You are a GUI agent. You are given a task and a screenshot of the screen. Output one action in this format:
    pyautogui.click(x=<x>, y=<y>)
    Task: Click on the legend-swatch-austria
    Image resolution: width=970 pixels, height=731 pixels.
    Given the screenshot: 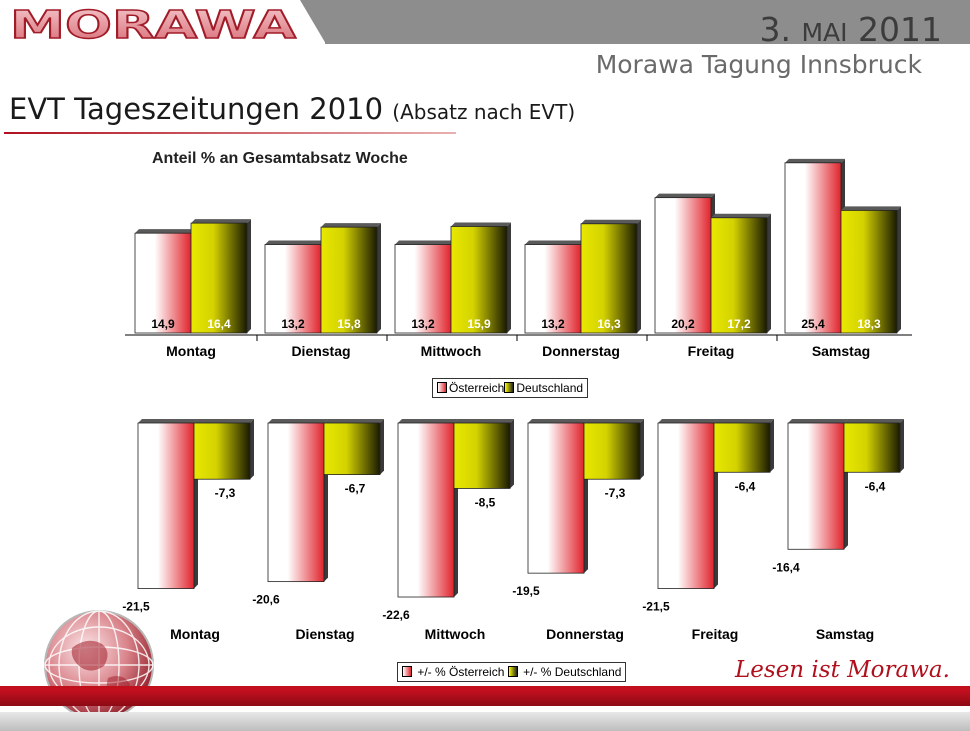 What is the action you would take?
    pyautogui.click(x=442, y=387)
    